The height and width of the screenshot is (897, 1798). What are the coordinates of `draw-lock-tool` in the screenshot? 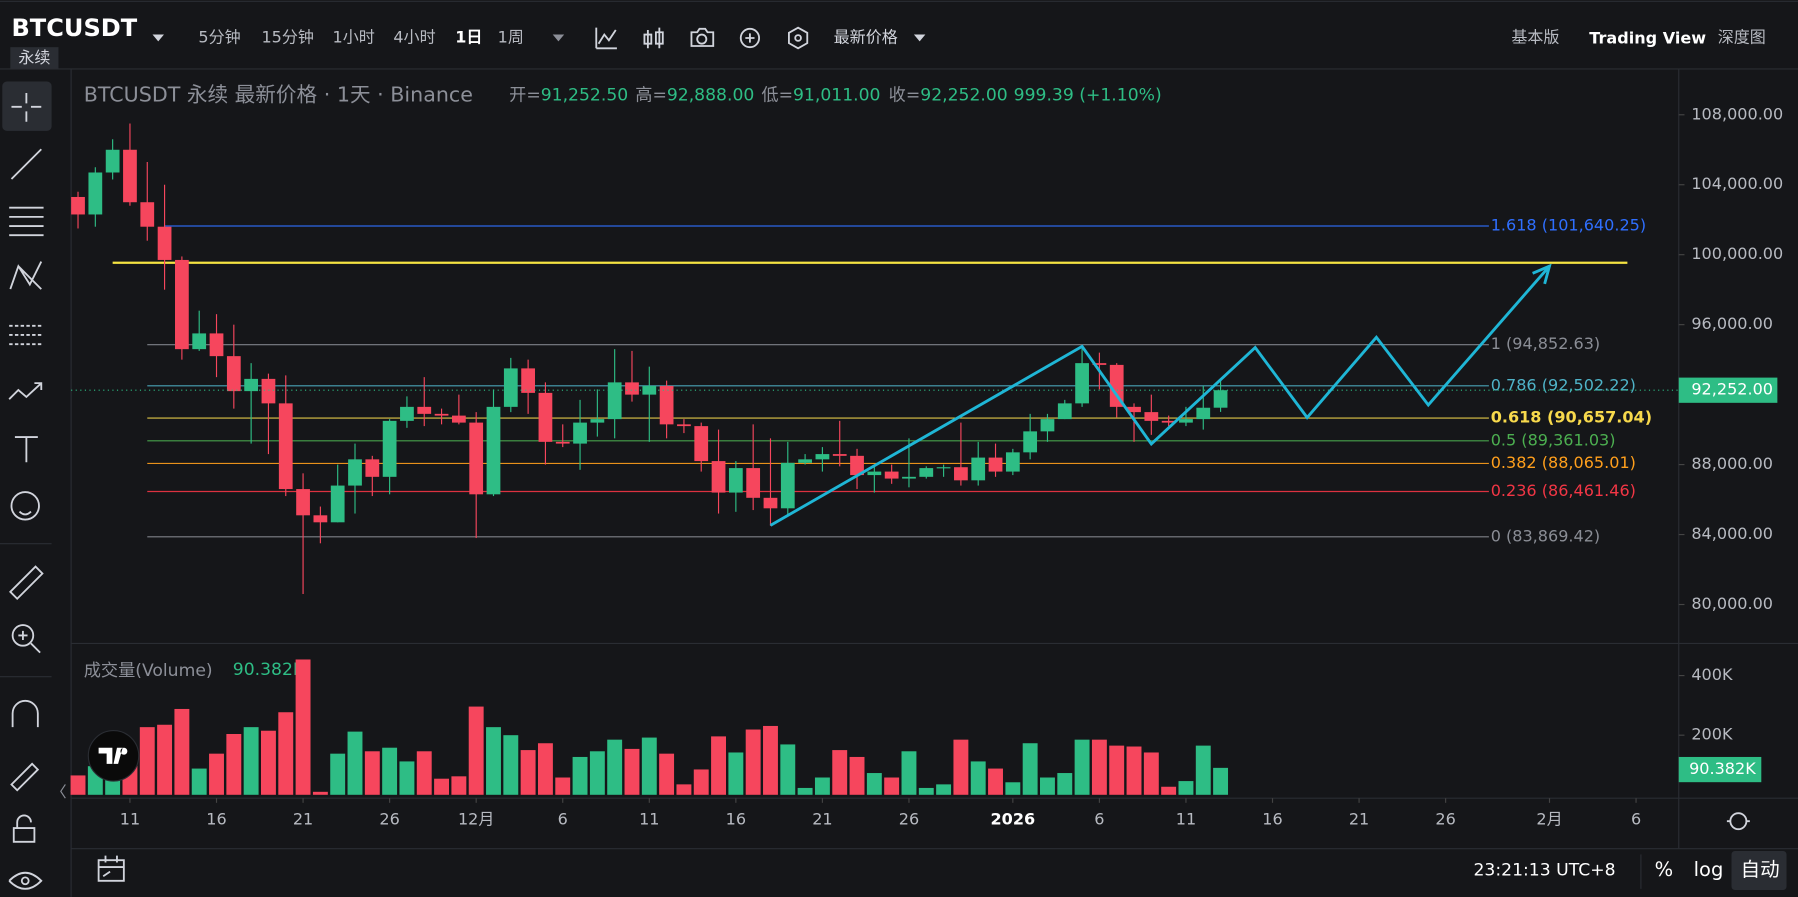 It's located at (25, 777).